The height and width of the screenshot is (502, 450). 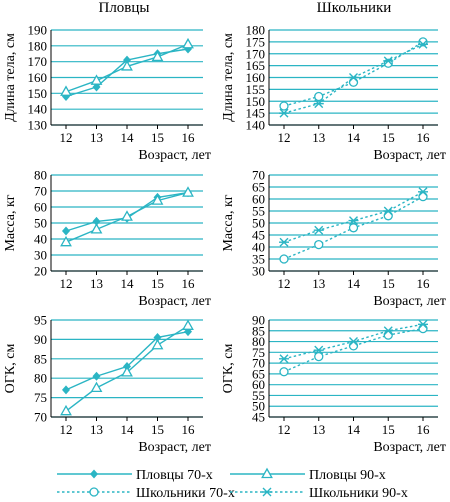 I want to click on y-tick-label: 80, so click(x=40, y=378).